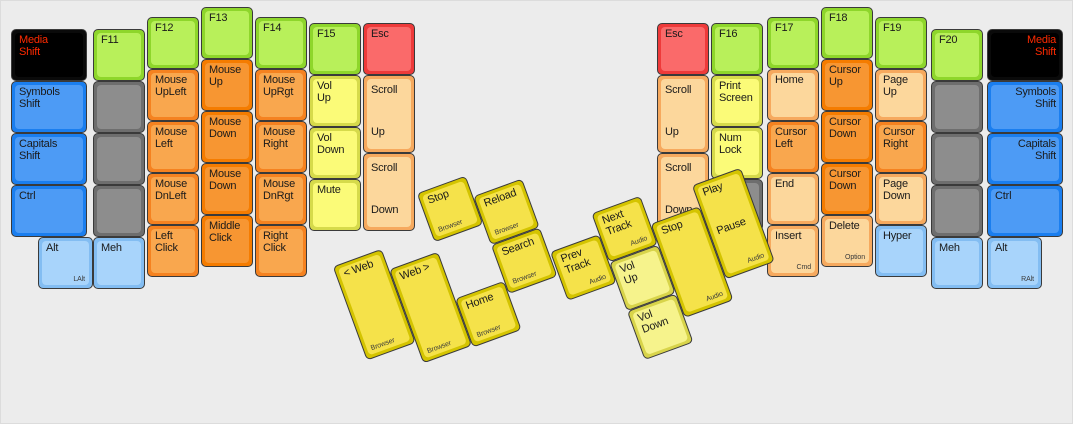 This screenshot has height=424, width=1073. What do you see at coordinates (957, 211) in the screenshot?
I see `key-blank-r3` at bounding box center [957, 211].